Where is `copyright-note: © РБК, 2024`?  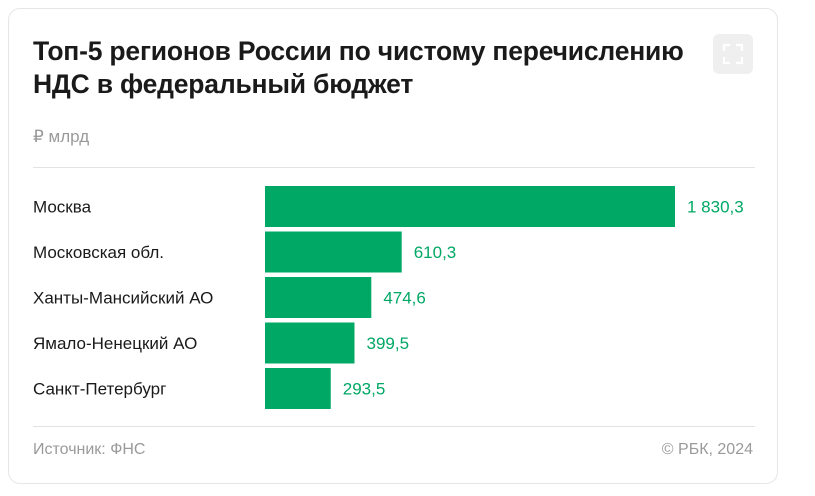
copyright-note: © РБК, 2024 is located at coordinates (707, 449).